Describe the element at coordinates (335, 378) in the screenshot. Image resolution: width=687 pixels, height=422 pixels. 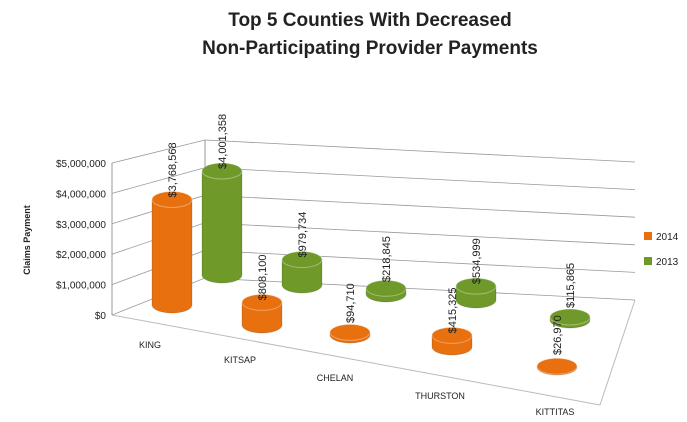
I see `x-tick-label: CHELAN` at that location.